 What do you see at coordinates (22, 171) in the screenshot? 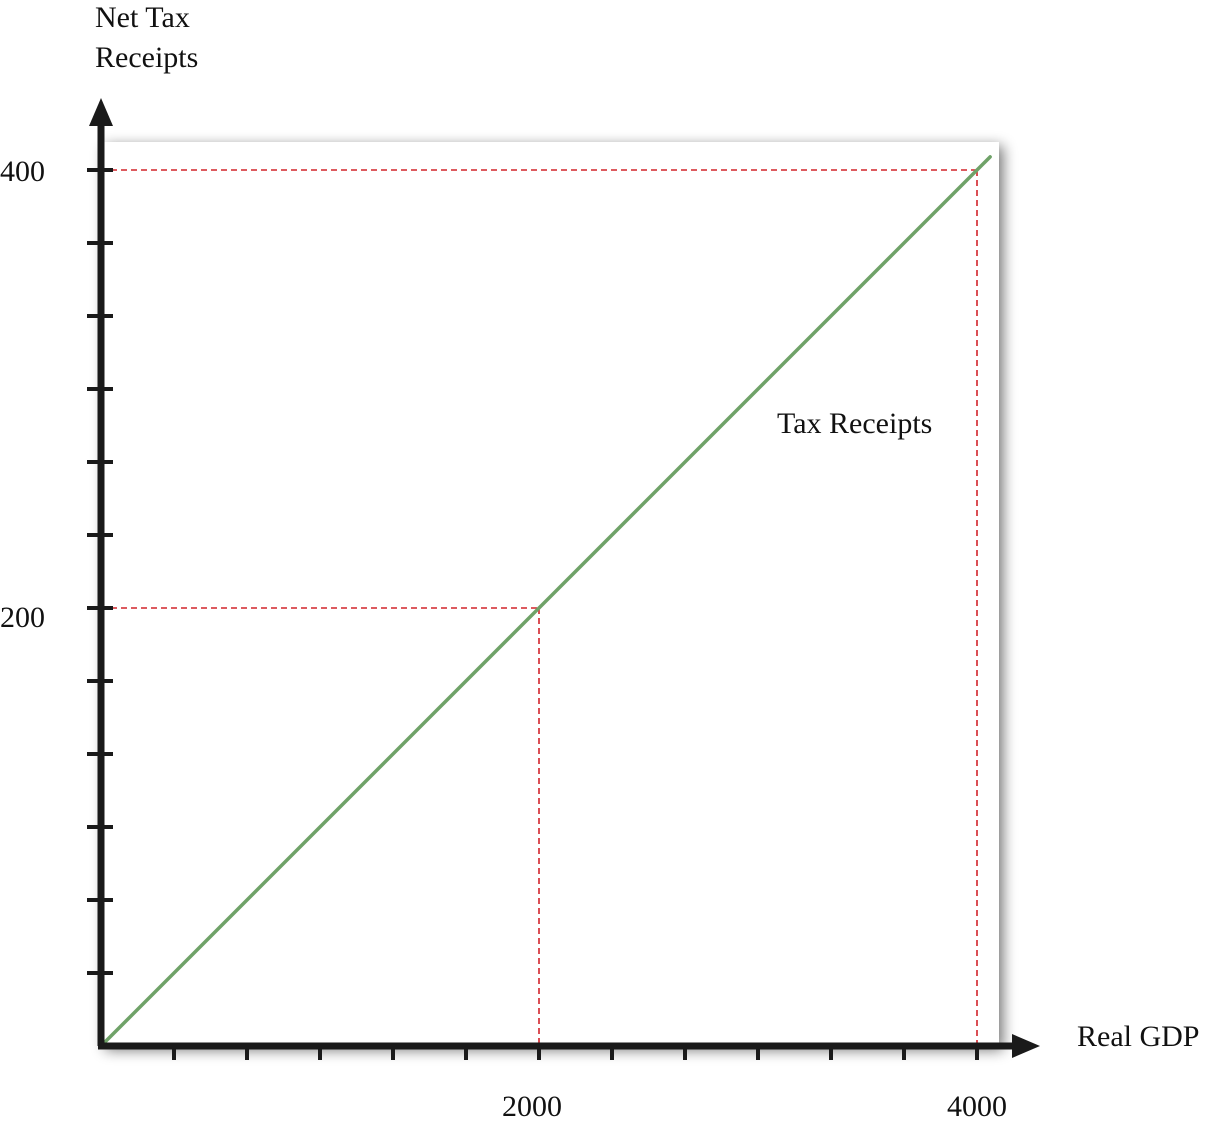
I see `y-tick-label-400: 400` at bounding box center [22, 171].